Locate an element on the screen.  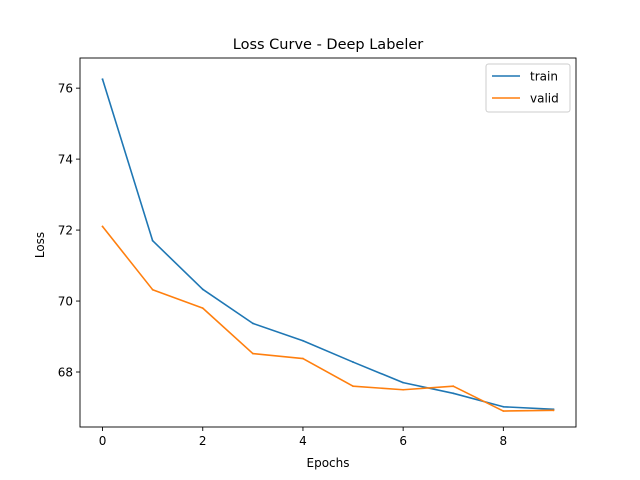
y-axis-label: Loss is located at coordinates (40, 245).